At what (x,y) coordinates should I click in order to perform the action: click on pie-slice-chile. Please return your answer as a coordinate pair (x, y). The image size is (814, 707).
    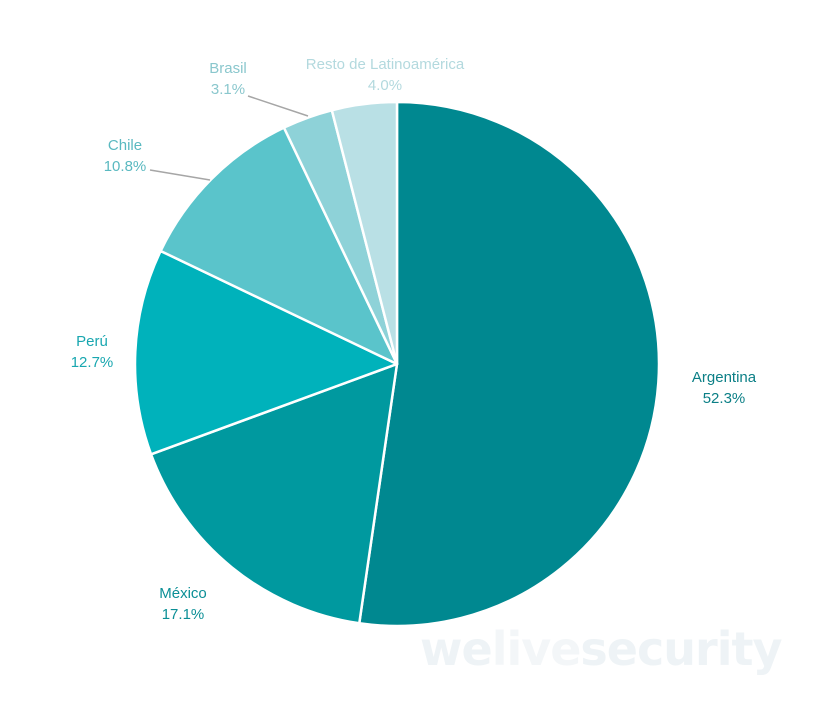
    Looking at the image, I should click on (279, 246).